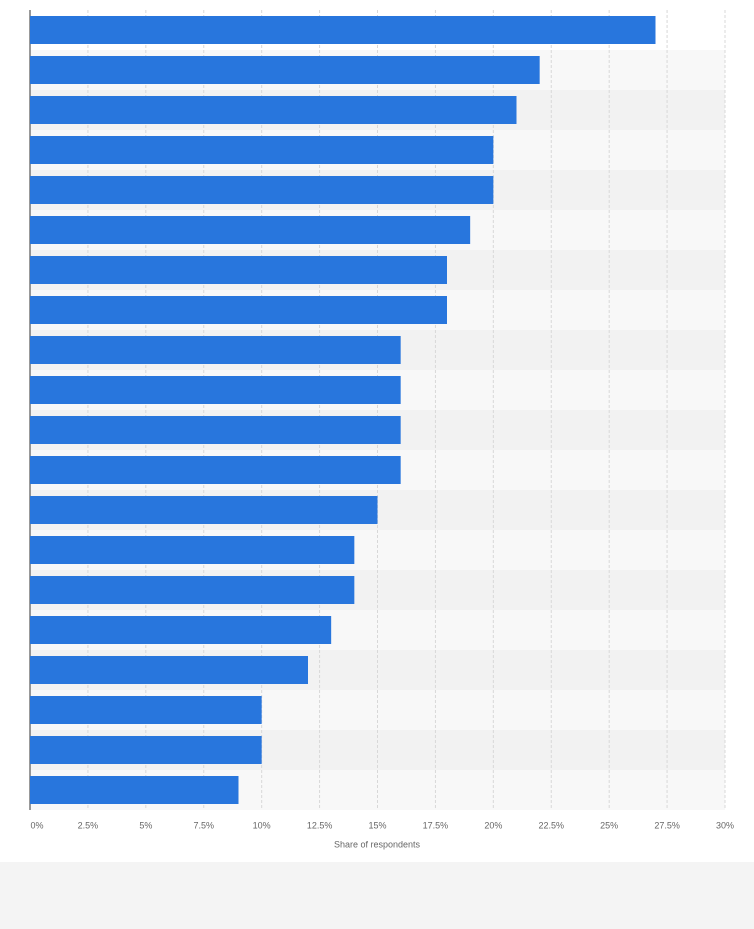 This screenshot has height=929, width=754. Describe the element at coordinates (88, 825) in the screenshot. I see `x-tick-label: 2.5%` at that location.